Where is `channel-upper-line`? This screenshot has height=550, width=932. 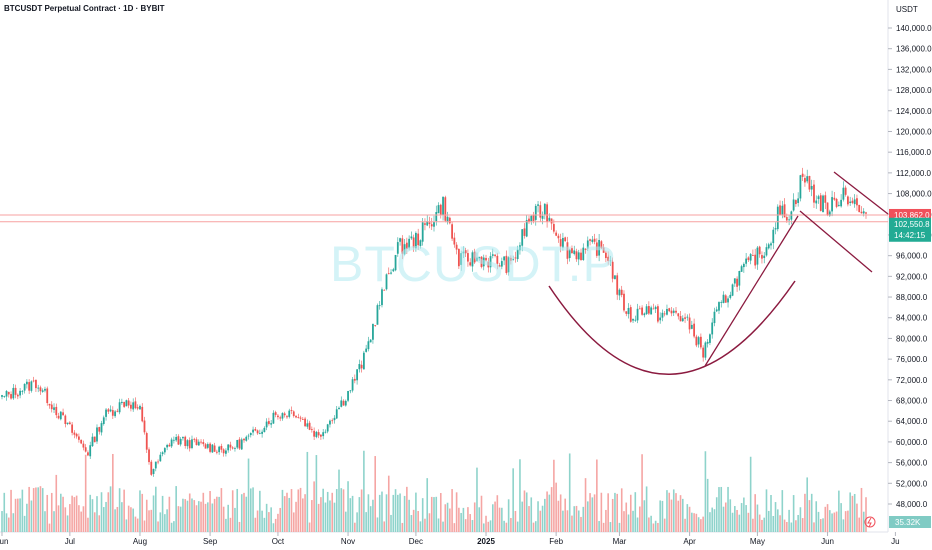
channel-upper-line is located at coordinates (861, 193).